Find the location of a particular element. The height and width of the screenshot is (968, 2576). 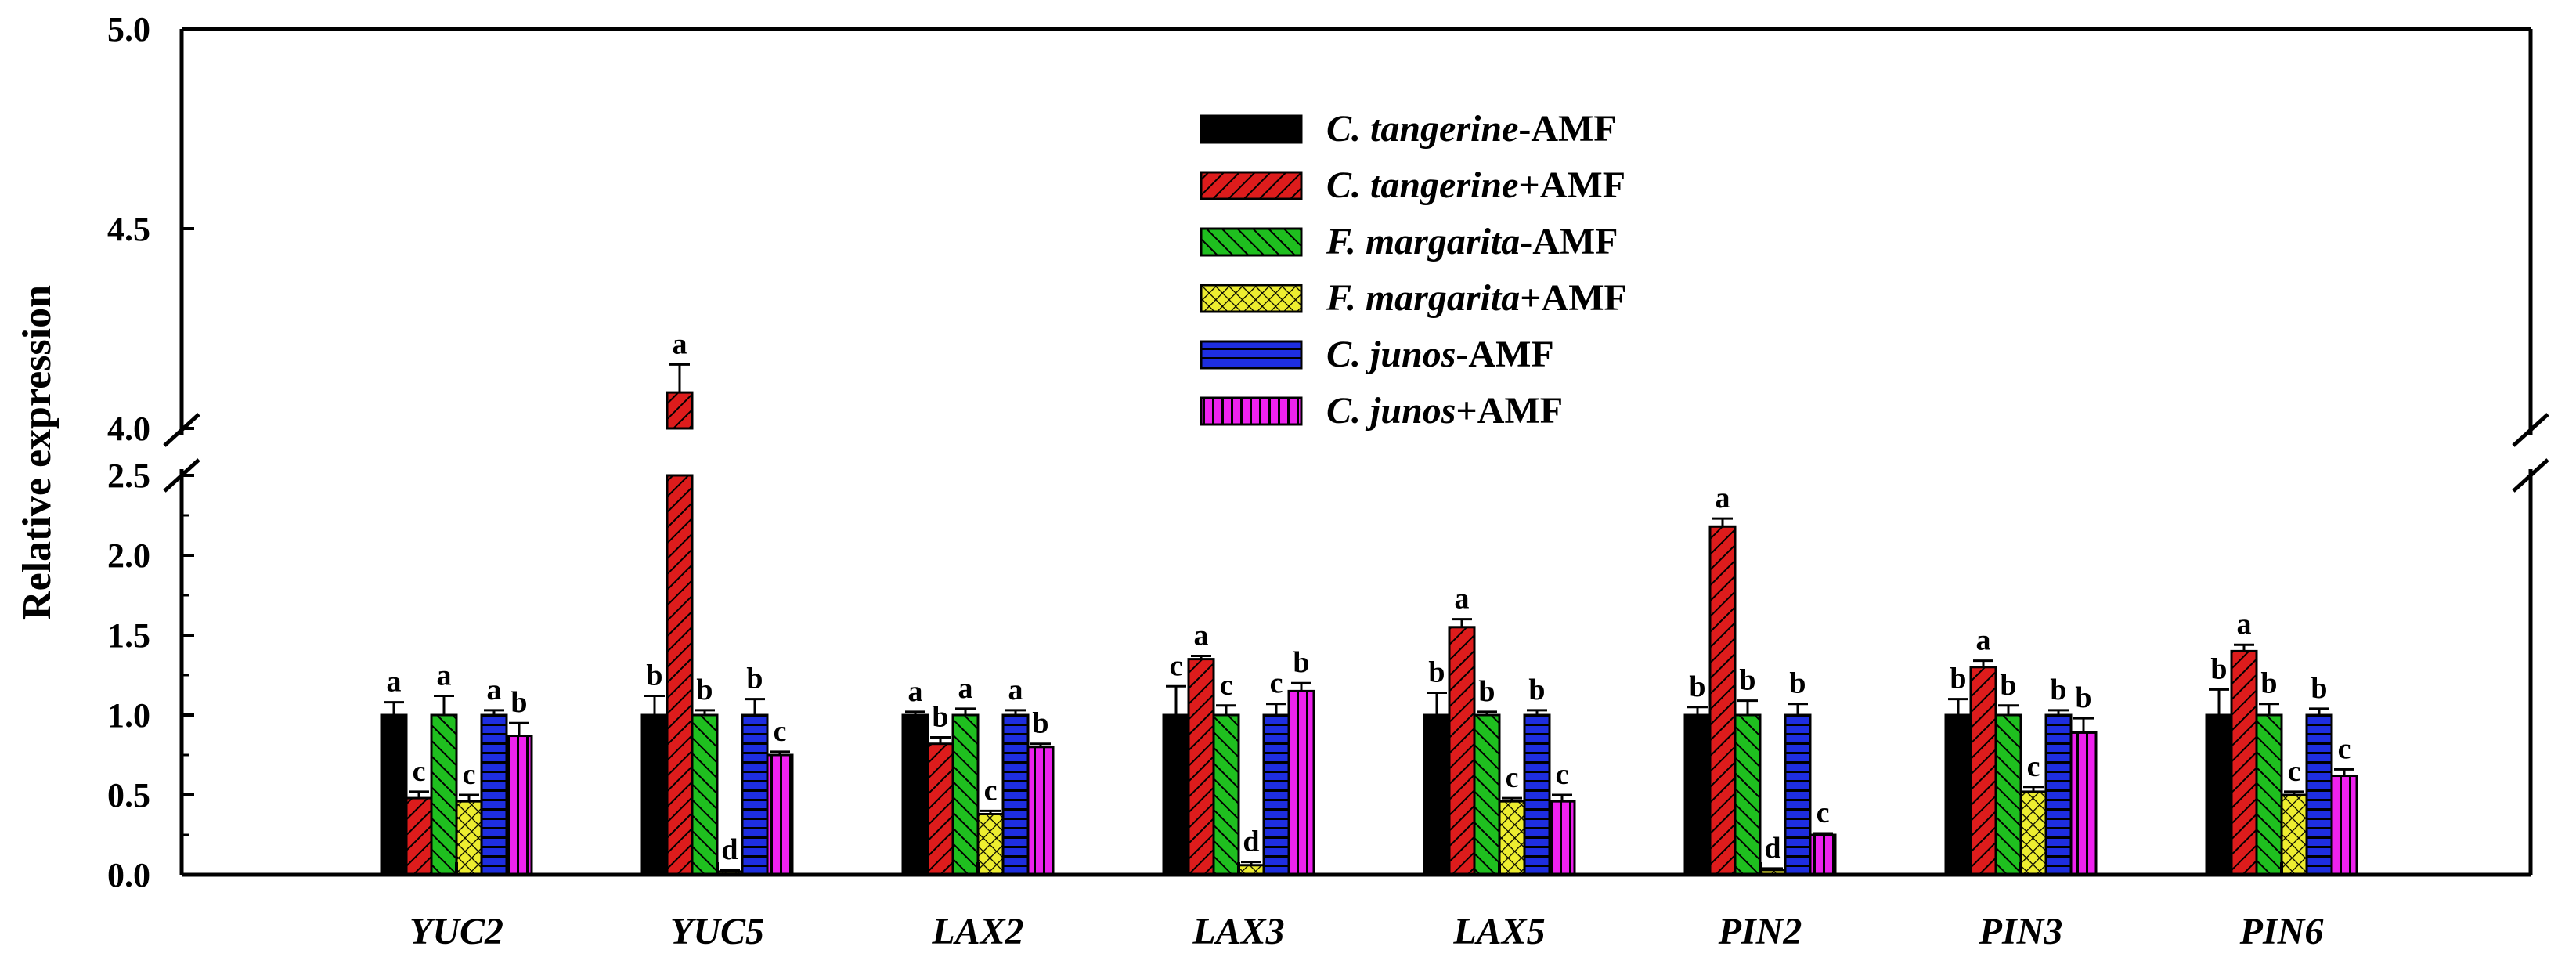

legend-entry-species: C. tangerine is located at coordinates (1422, 129).